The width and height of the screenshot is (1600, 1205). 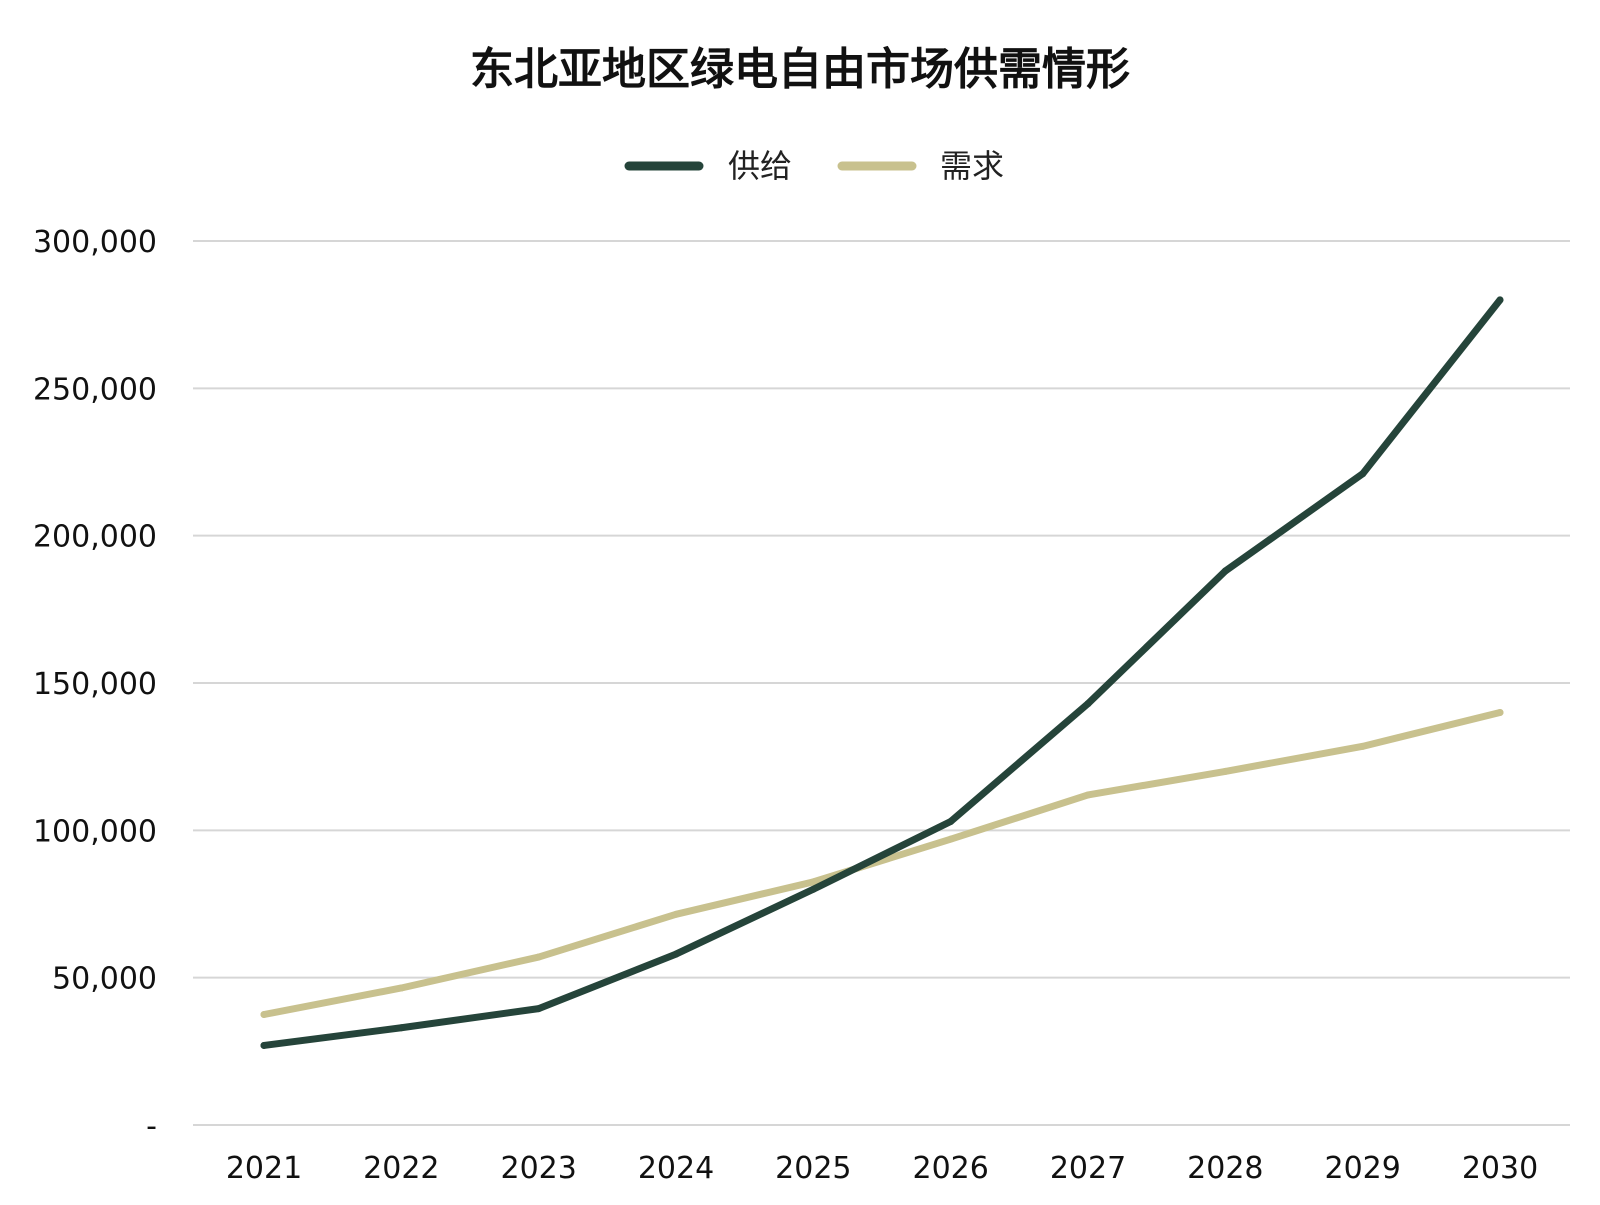 I want to click on x-tick-label-2030: 2030, so click(x=1500, y=1168).